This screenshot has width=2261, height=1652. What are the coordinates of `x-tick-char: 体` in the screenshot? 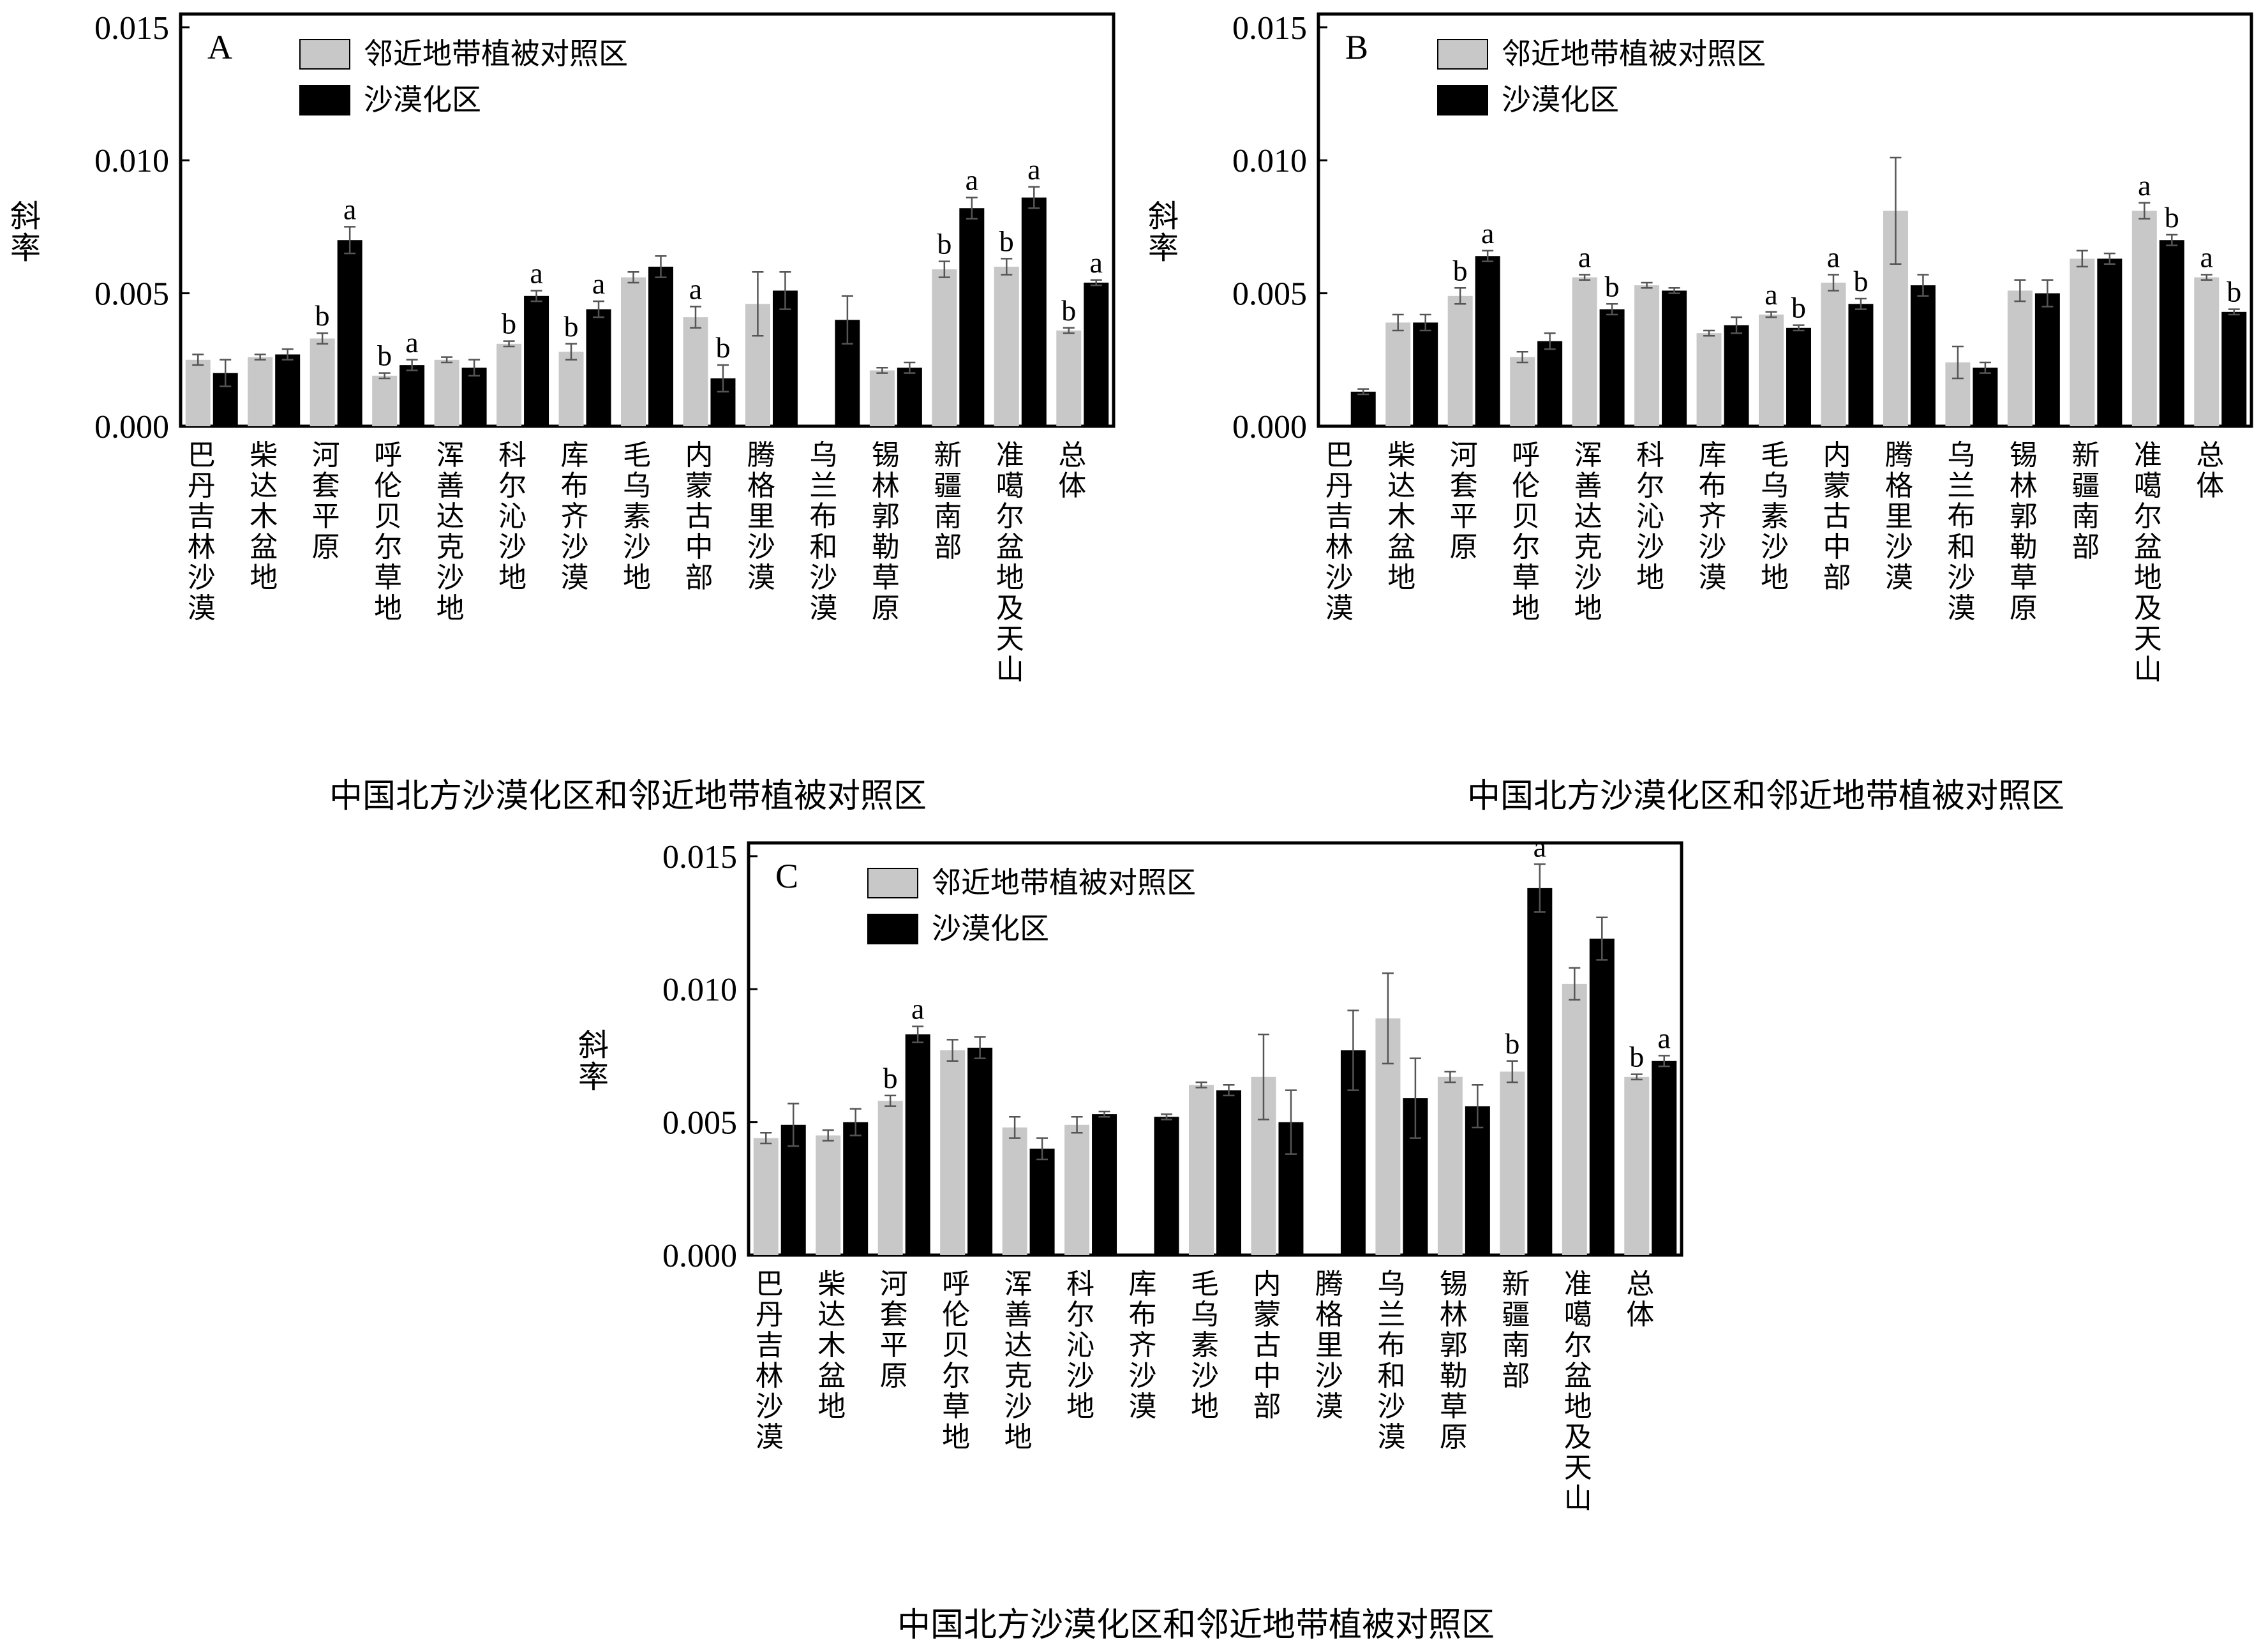 It's located at (1640, 1315).